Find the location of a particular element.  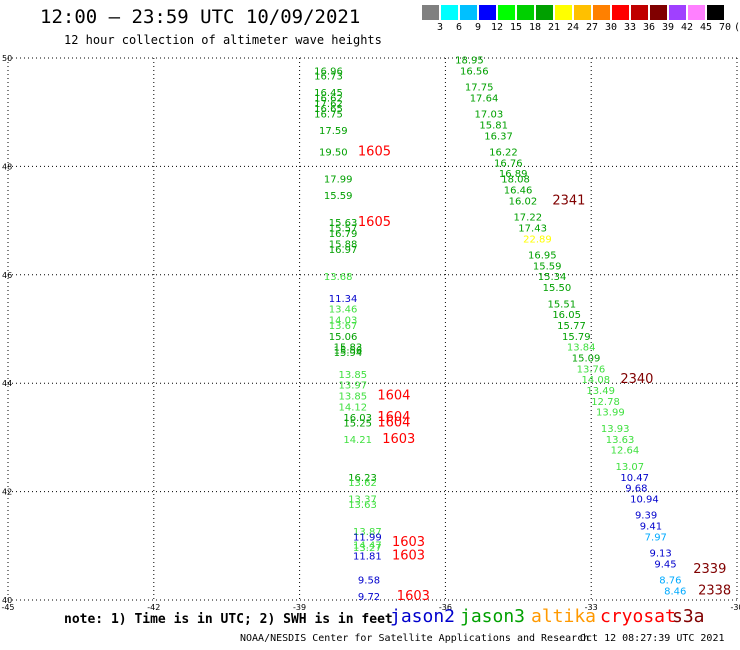

wave-height-label: 15.83 is located at coordinates (348, 348).